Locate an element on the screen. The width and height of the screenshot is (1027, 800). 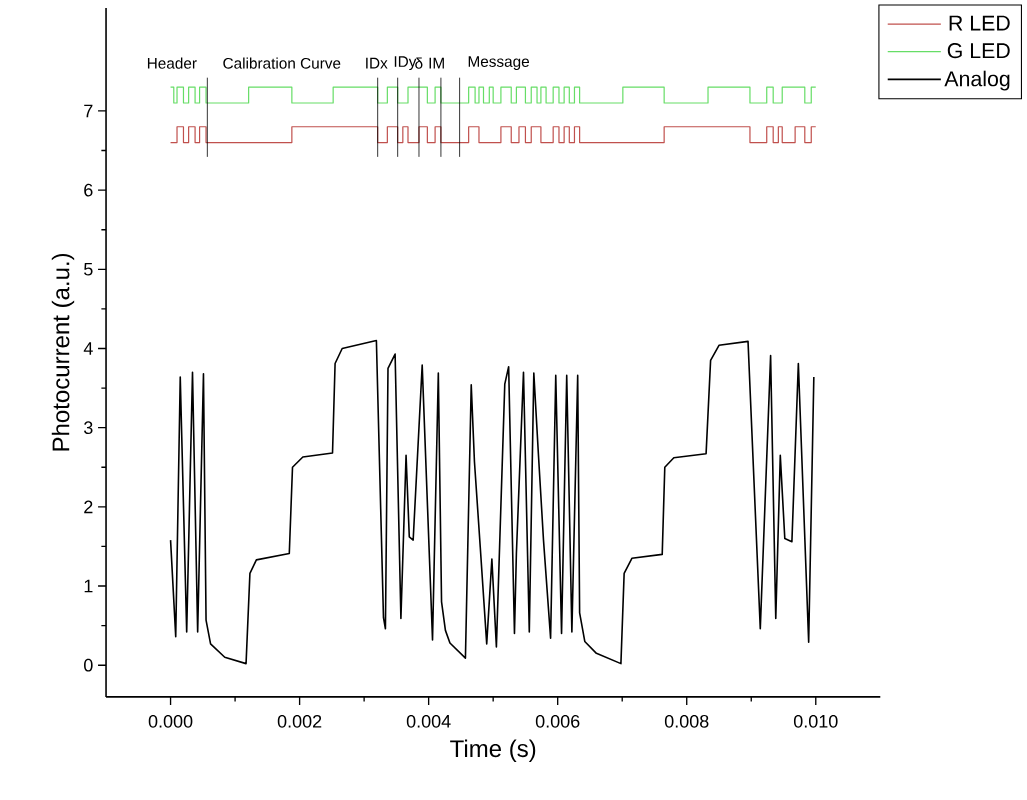
annotation: Header is located at coordinates (172, 63).